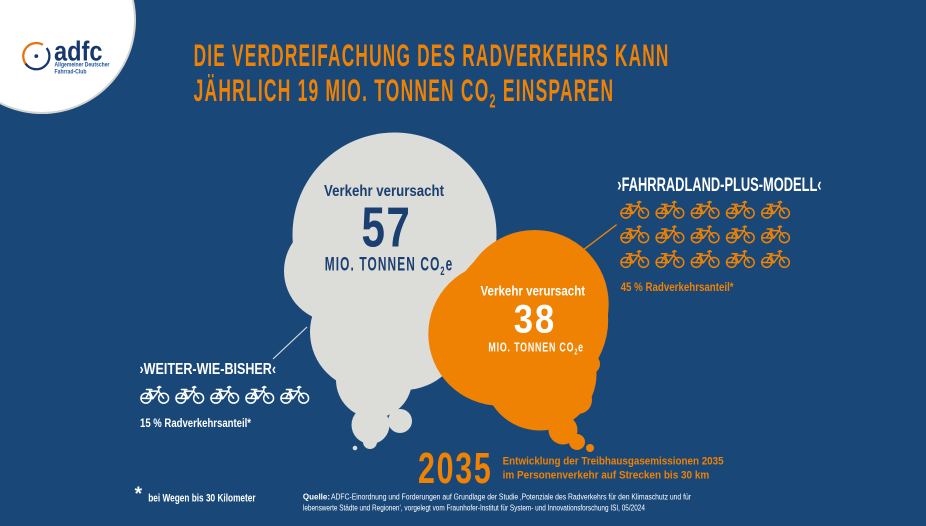  Describe the element at coordinates (677, 288) in the screenshot. I see `svg-text: 45 % Radverkehrsanteil*` at that location.